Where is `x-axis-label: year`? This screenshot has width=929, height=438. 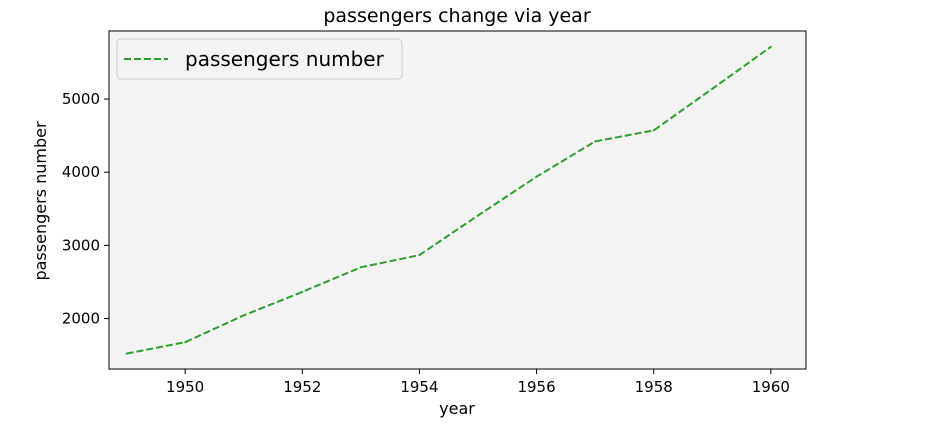
x-axis-label: year is located at coordinates (457, 408).